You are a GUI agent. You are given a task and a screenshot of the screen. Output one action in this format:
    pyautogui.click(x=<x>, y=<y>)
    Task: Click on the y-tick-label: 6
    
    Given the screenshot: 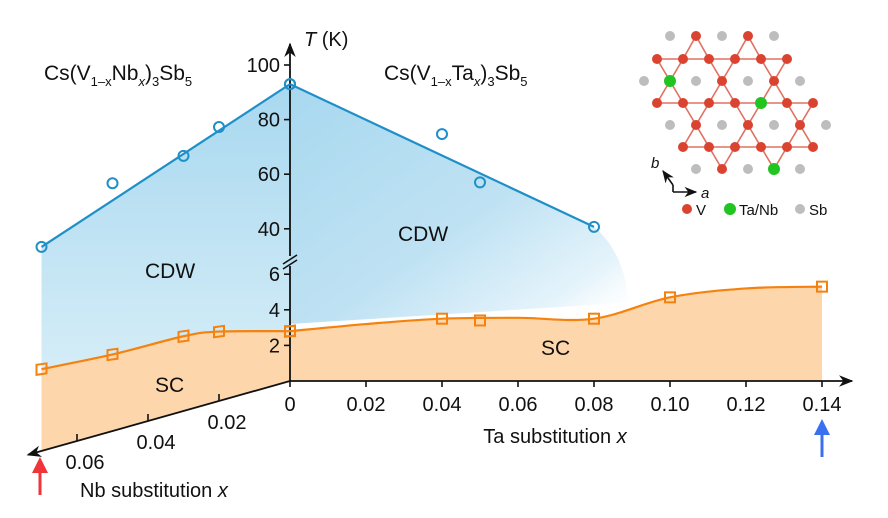 What is the action you would take?
    pyautogui.click(x=274, y=275)
    